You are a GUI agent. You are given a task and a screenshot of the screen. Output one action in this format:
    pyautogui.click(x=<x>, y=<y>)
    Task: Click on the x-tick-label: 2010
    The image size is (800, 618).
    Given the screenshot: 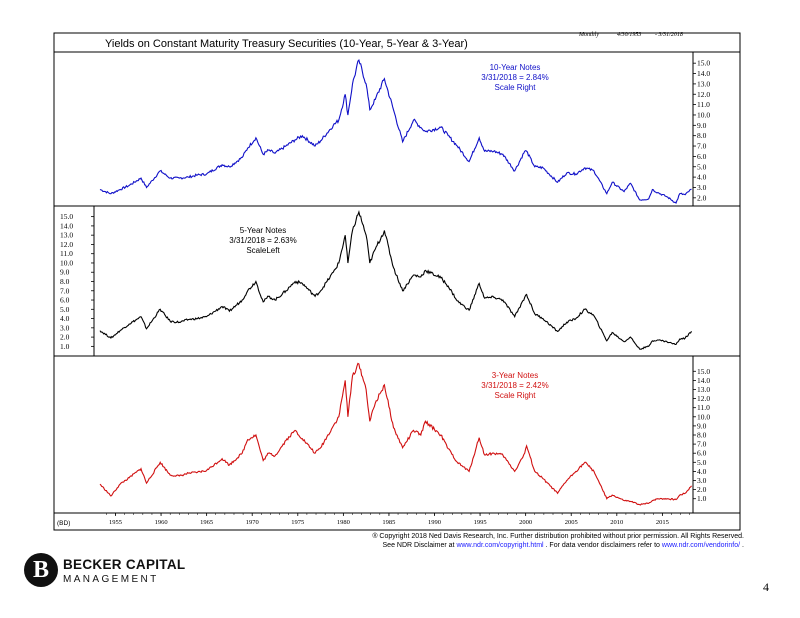 What is the action you would take?
    pyautogui.click(x=616, y=522)
    